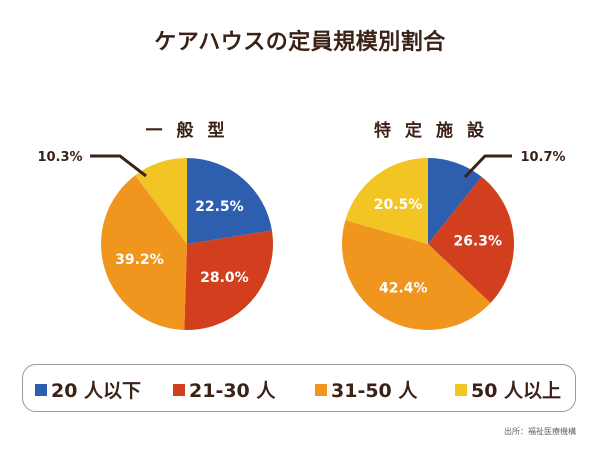 The image size is (600, 450). What do you see at coordinates (300, 42) in the screenshot?
I see `chart-title: ケアハウスの定員規模別割合` at bounding box center [300, 42].